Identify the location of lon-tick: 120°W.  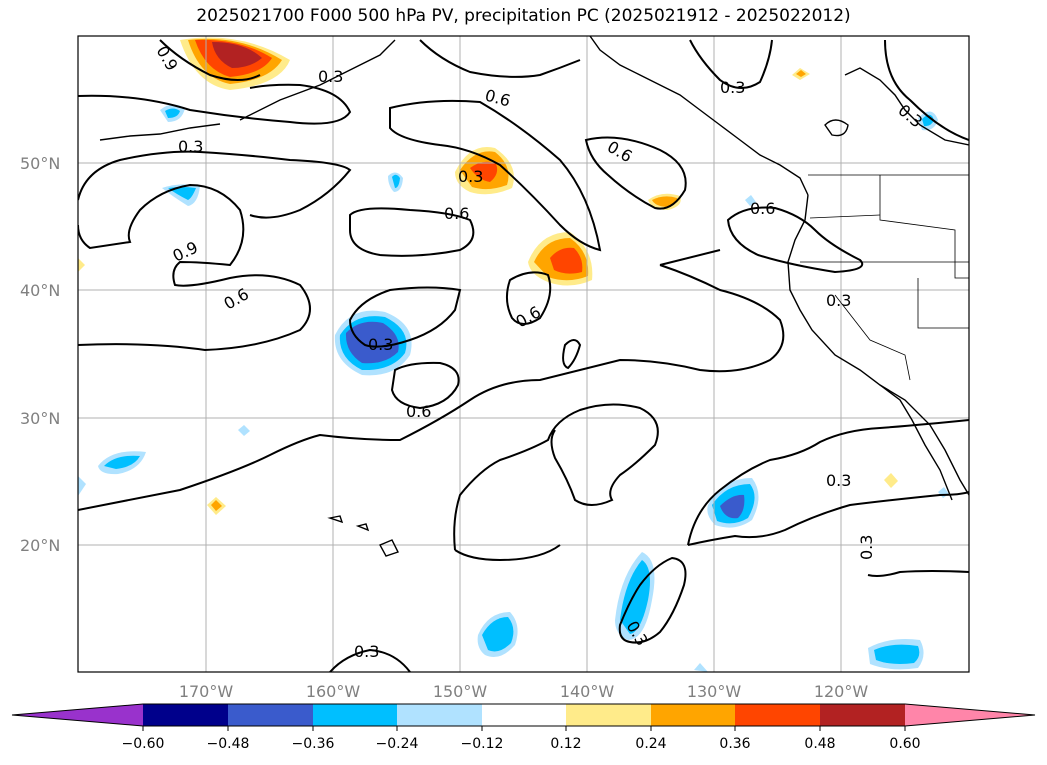
(841, 691).